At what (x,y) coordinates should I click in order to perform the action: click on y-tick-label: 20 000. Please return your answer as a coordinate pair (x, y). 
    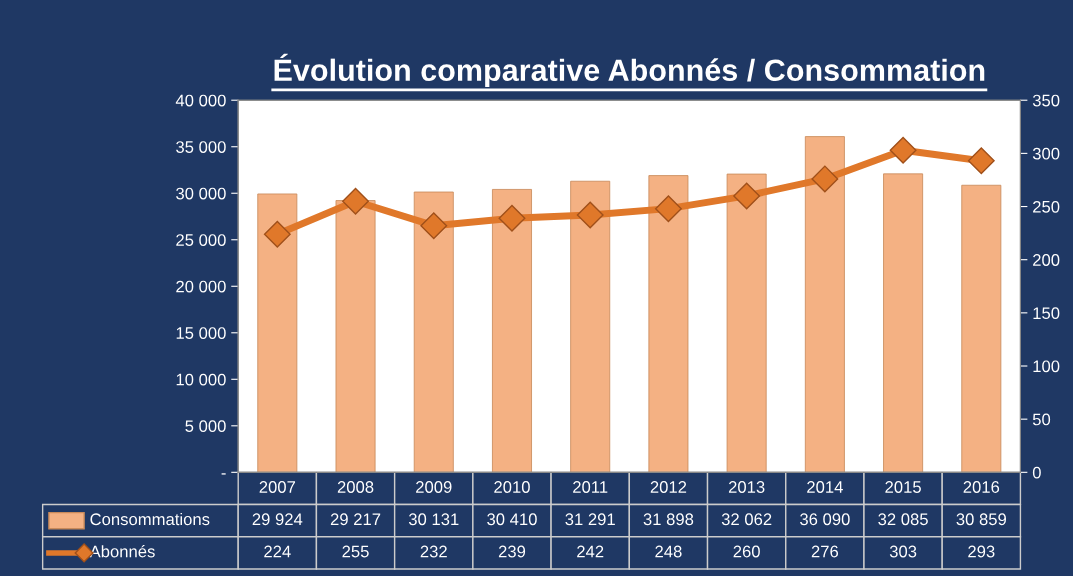
    Looking at the image, I should click on (201, 286).